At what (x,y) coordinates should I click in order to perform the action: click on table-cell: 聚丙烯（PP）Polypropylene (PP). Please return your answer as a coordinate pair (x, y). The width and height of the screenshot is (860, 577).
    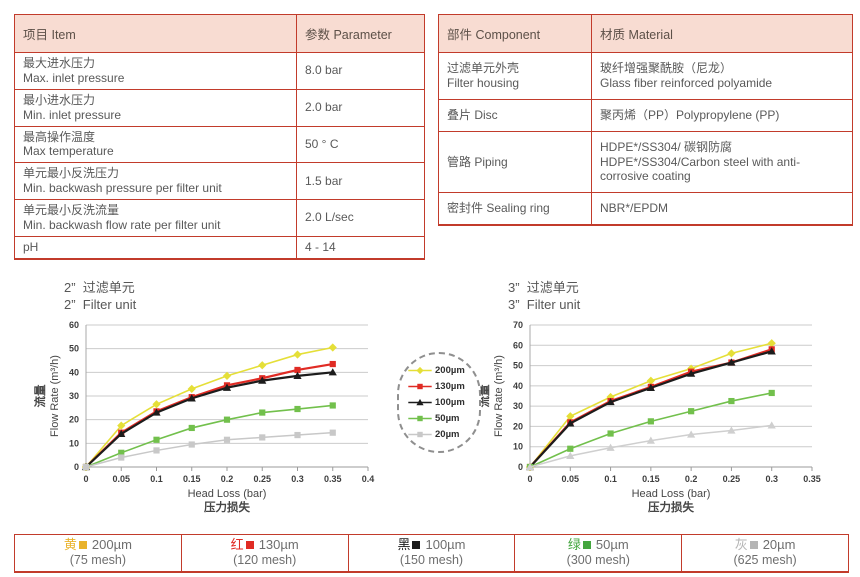
    Looking at the image, I should click on (722, 115).